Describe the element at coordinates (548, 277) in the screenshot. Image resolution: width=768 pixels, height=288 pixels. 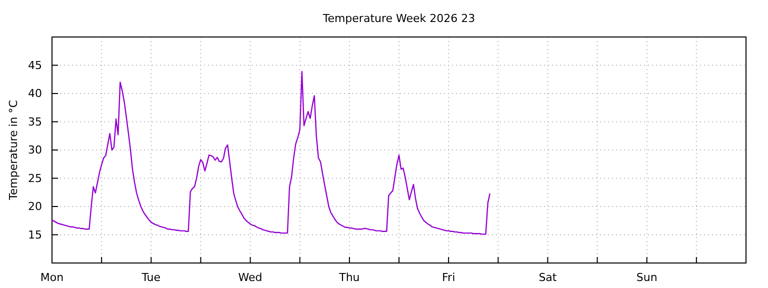
I see `x-tick-label: Sat` at that location.